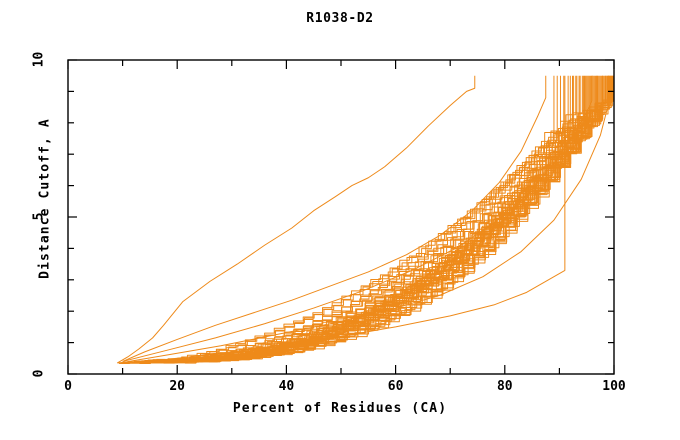  I want to click on y-tick-label: 5, so click(39, 216).